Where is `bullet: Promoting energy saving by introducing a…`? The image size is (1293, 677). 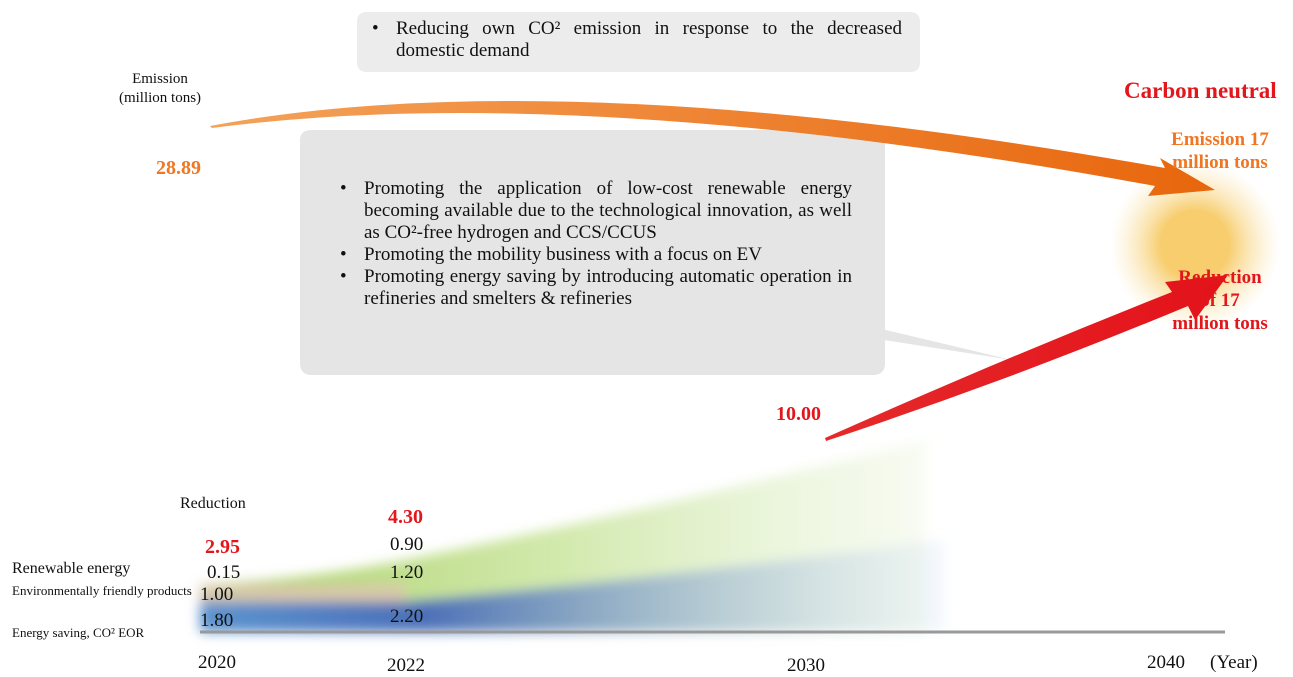 bullet: Promoting energy saving by introducing a… is located at coordinates (596, 288).